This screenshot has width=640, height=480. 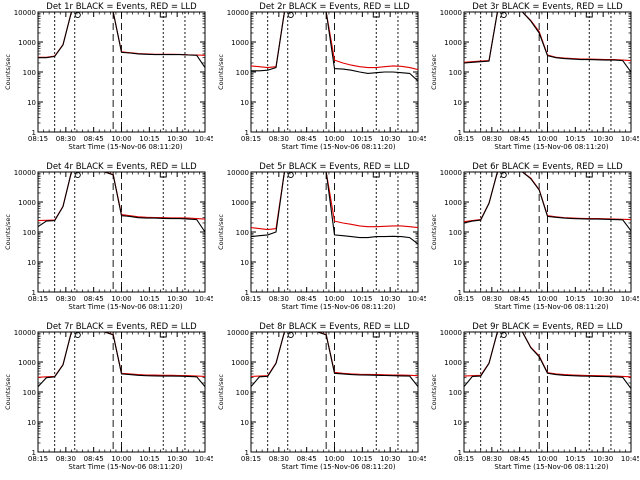 I want to click on panel-title: Det 2r BLACK = Events, RED = LLD, so click(x=334, y=7).